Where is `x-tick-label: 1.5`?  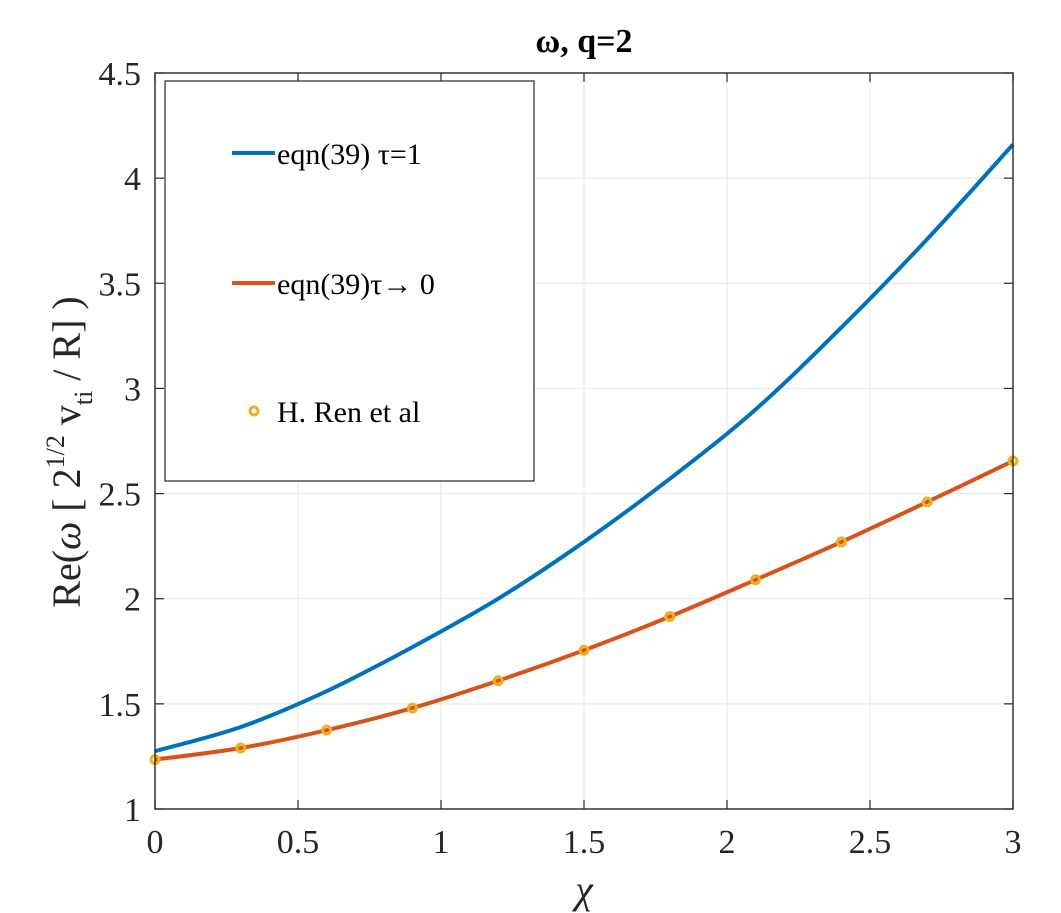
x-tick-label: 1.5 is located at coordinates (584, 842).